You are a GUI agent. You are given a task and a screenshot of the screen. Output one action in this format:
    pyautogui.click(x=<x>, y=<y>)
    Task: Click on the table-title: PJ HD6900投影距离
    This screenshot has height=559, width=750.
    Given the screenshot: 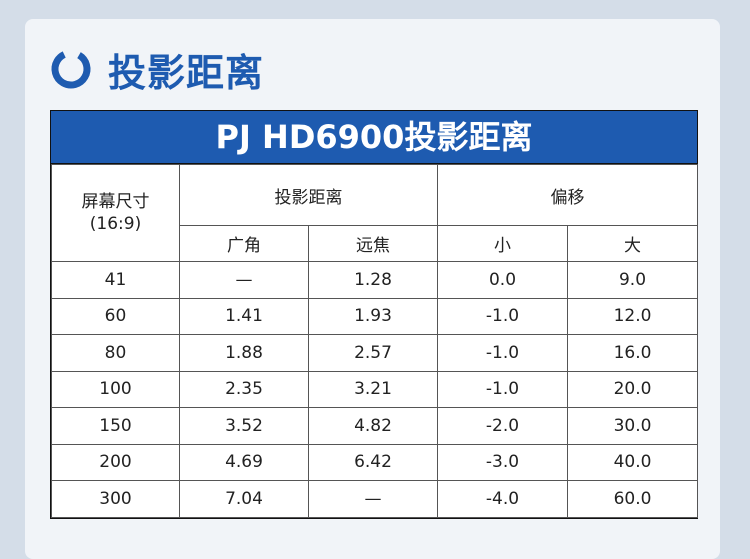 What is the action you would take?
    pyautogui.click(x=374, y=137)
    